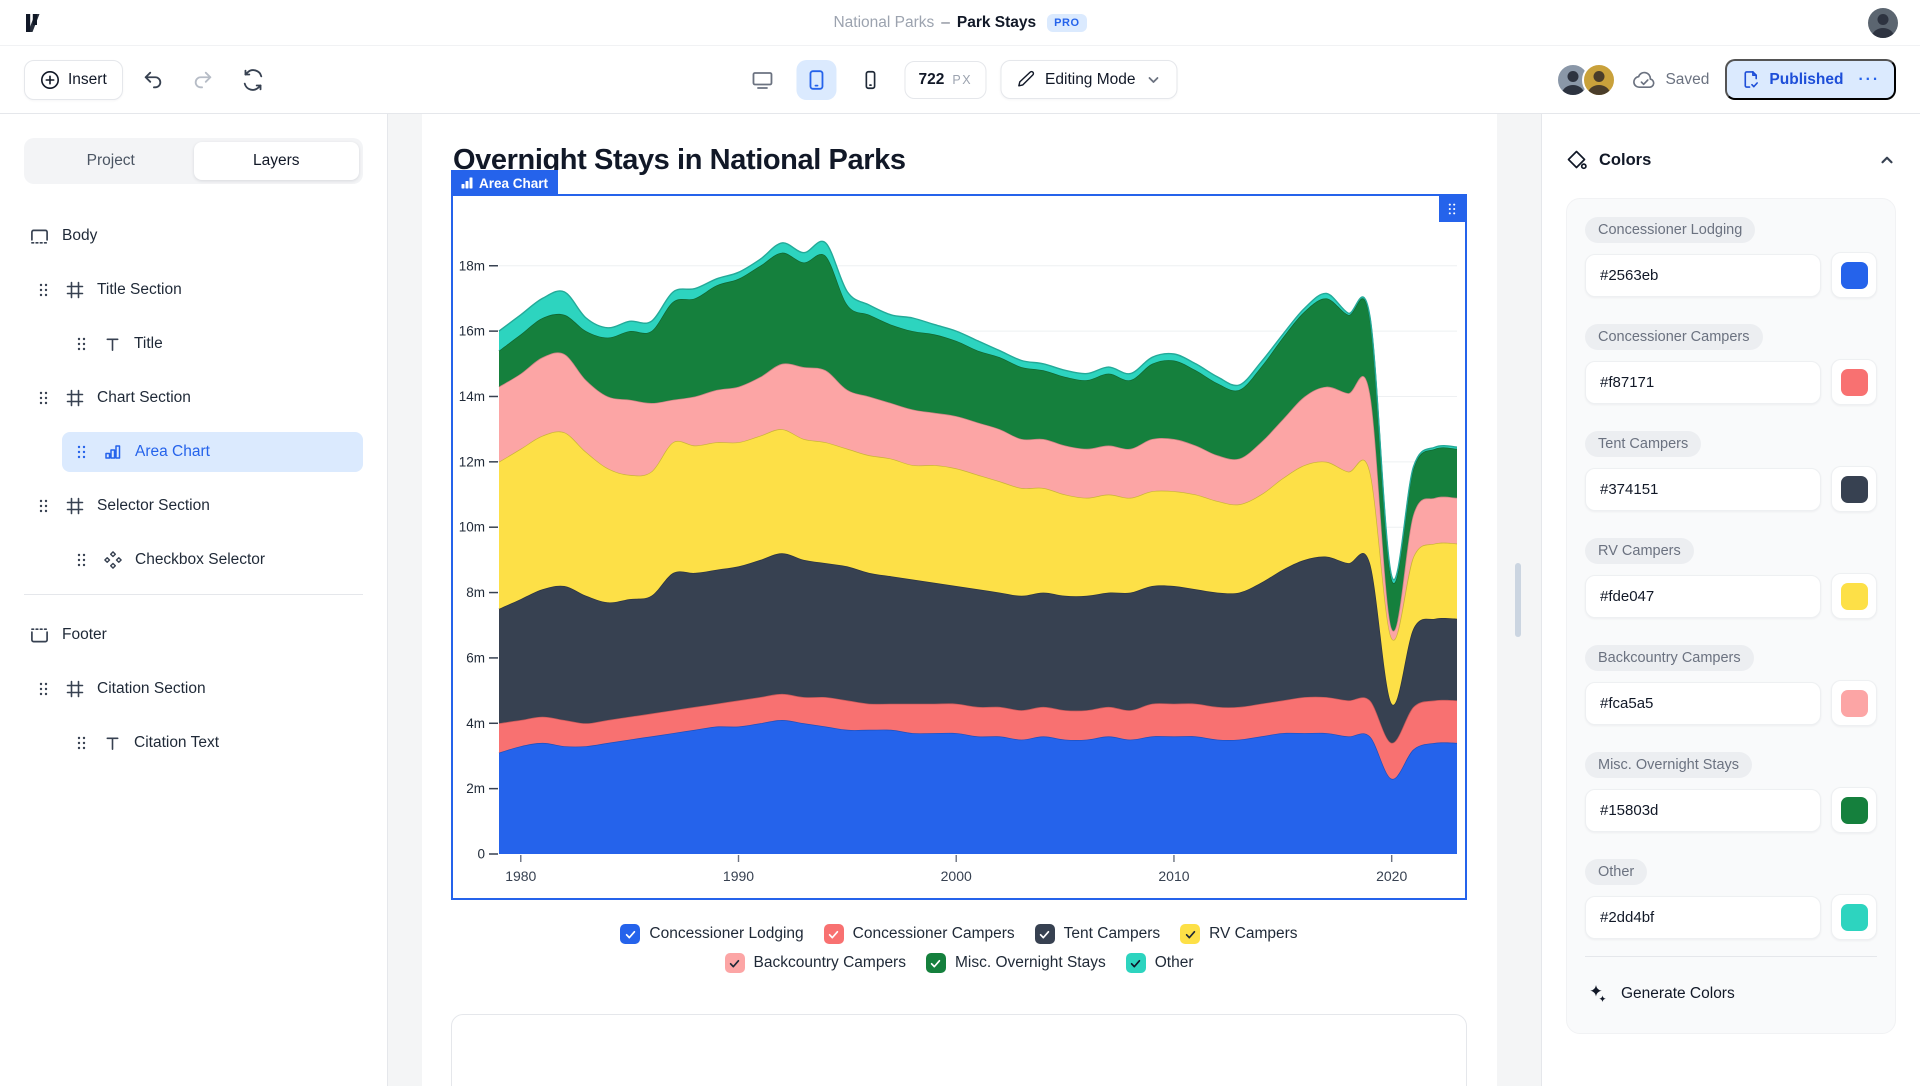 The height and width of the screenshot is (1086, 1920). Describe the element at coordinates (1703, 382) in the screenshot. I see `hex-input: #f87171` at that location.